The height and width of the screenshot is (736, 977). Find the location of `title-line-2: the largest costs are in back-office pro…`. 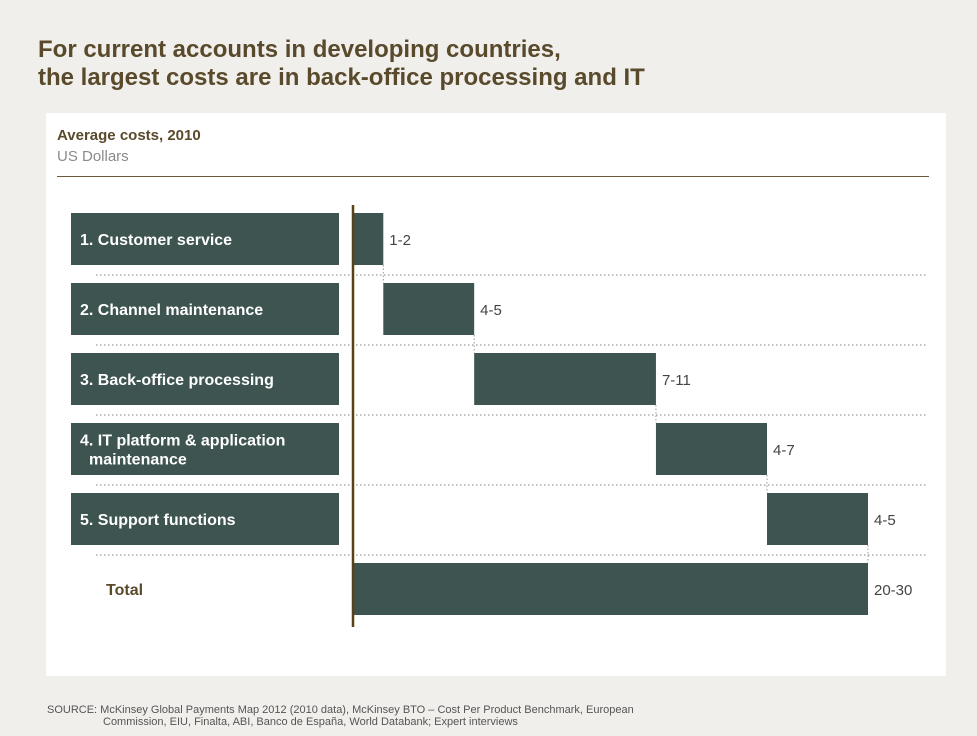

title-line-2: the largest costs are in back-office pro… is located at coordinates (341, 77).